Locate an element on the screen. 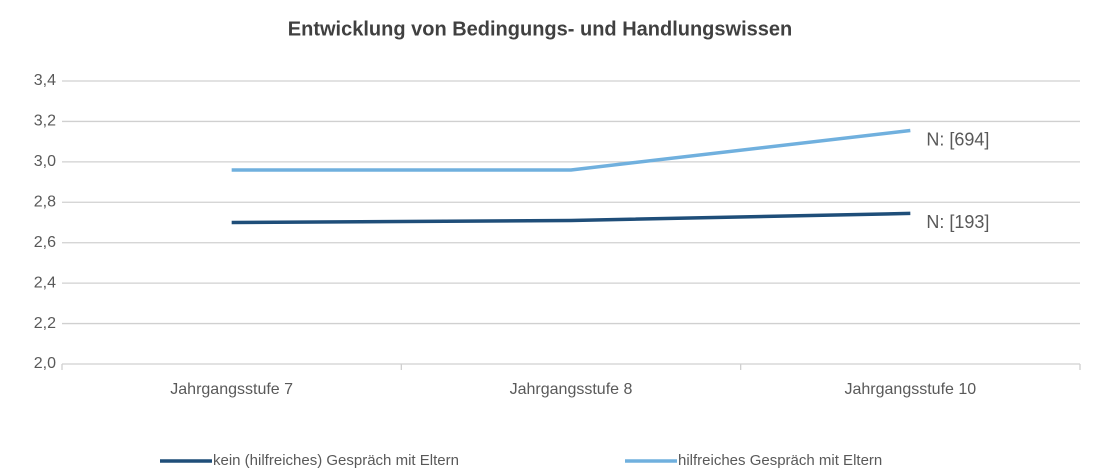  y-tick-label: 3,4 is located at coordinates (45, 80).